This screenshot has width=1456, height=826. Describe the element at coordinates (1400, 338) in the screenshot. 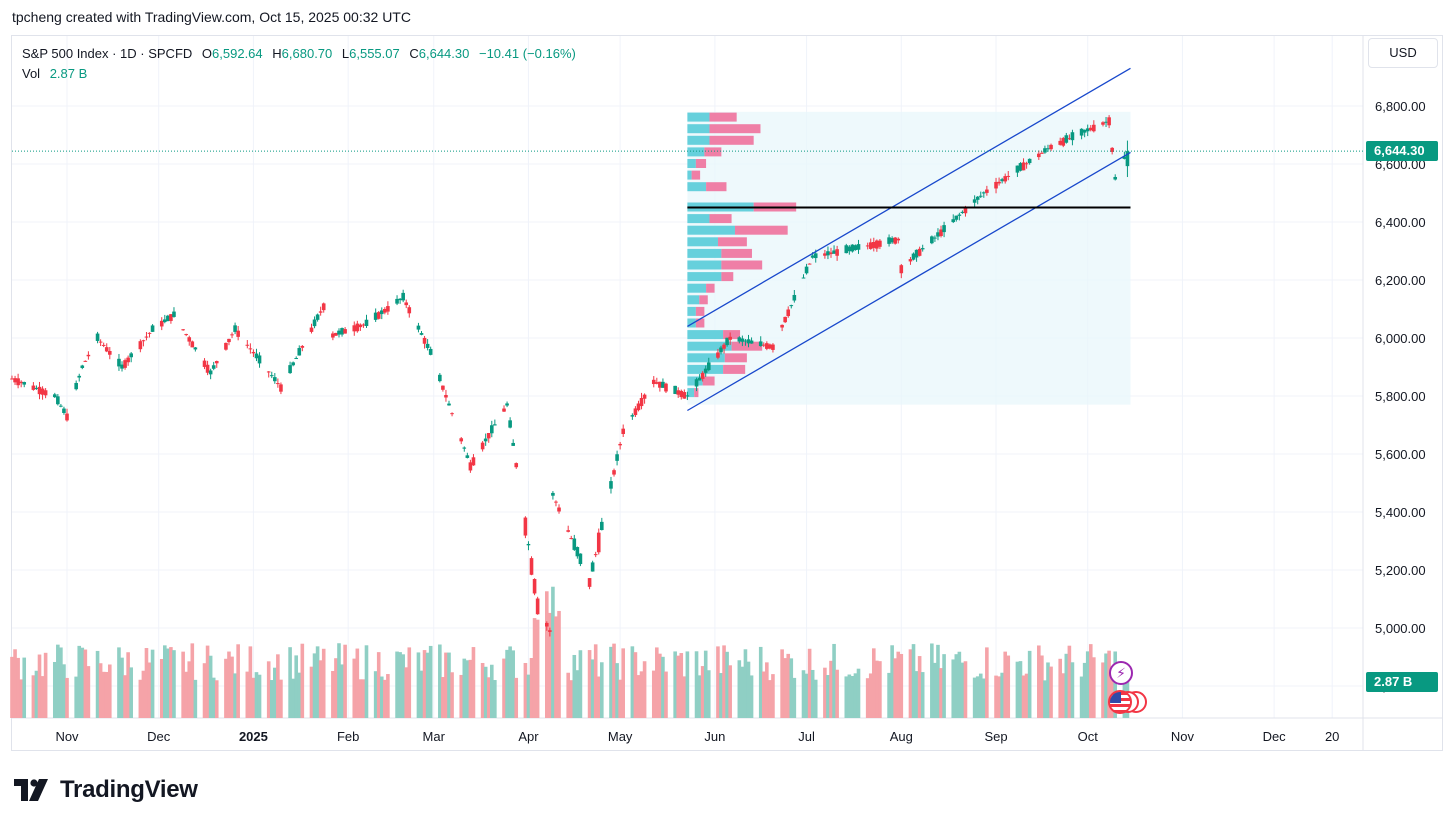

I see `price-tick-label: 6,000.00` at that location.